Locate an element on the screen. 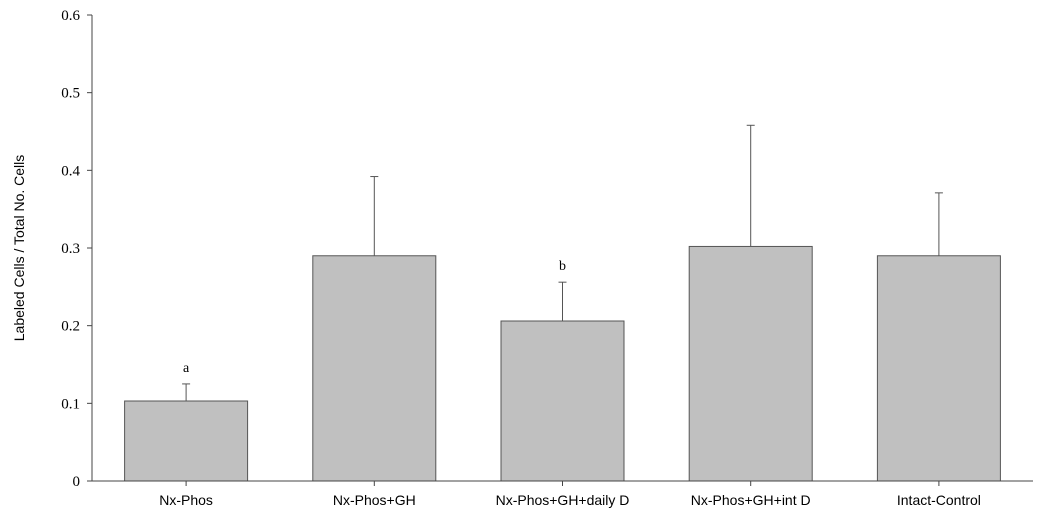  y-tick-label: 0.6 is located at coordinates (70, 16).